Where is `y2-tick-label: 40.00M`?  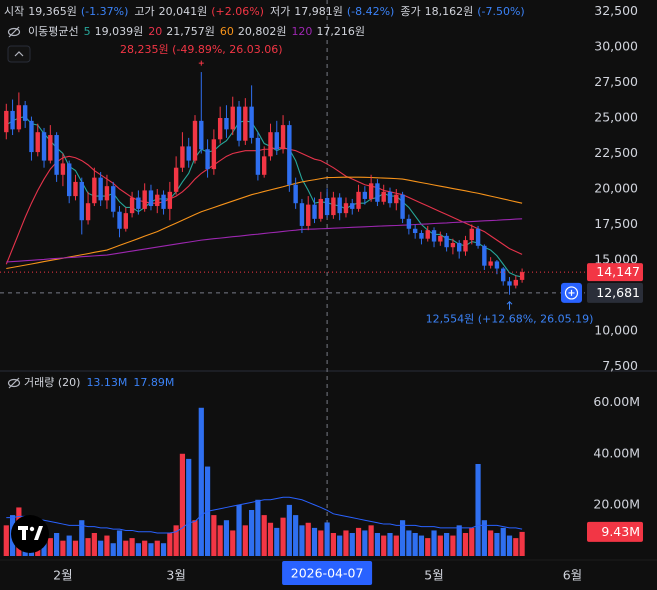
y2-tick-label: 40.00M is located at coordinates (616, 452).